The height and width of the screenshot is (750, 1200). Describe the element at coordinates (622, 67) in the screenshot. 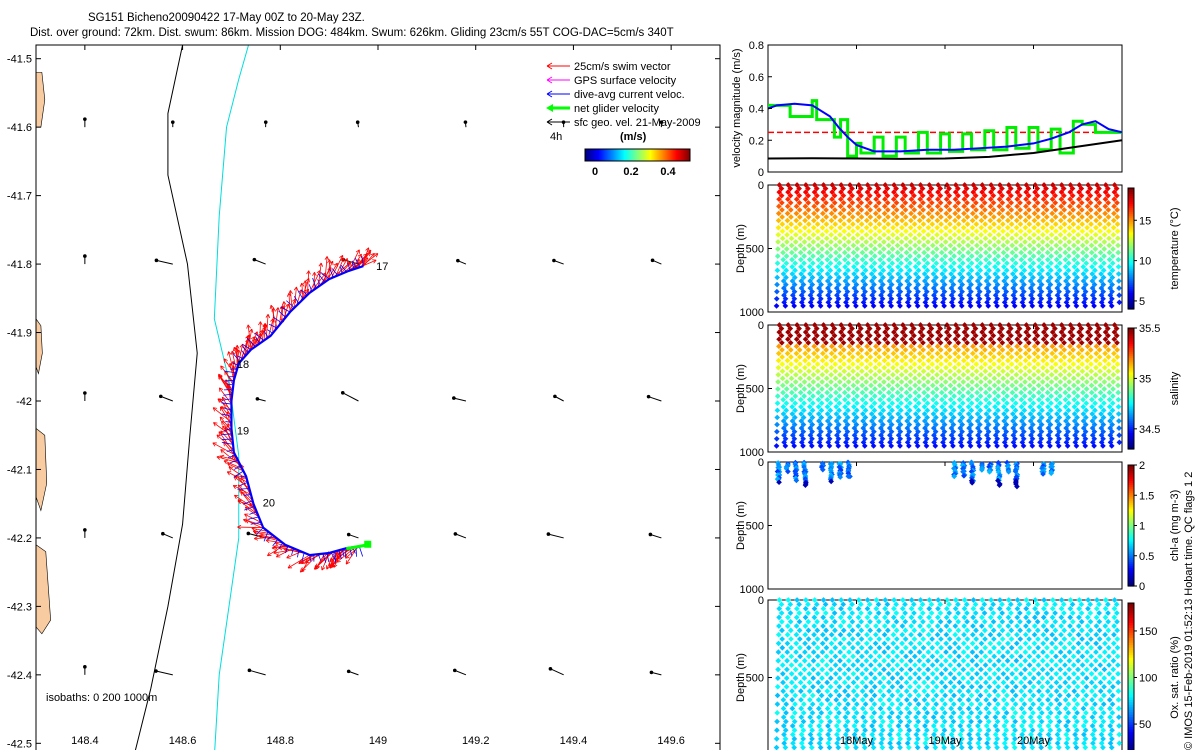

I see `legend-swim: 25cm/s swim vector` at that location.